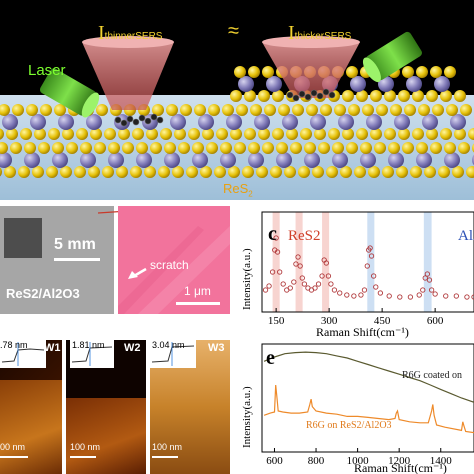 The height and width of the screenshot is (474, 474). What do you see at coordinates (101, 33) in the screenshot?
I see `thinner-i: I` at bounding box center [101, 33].